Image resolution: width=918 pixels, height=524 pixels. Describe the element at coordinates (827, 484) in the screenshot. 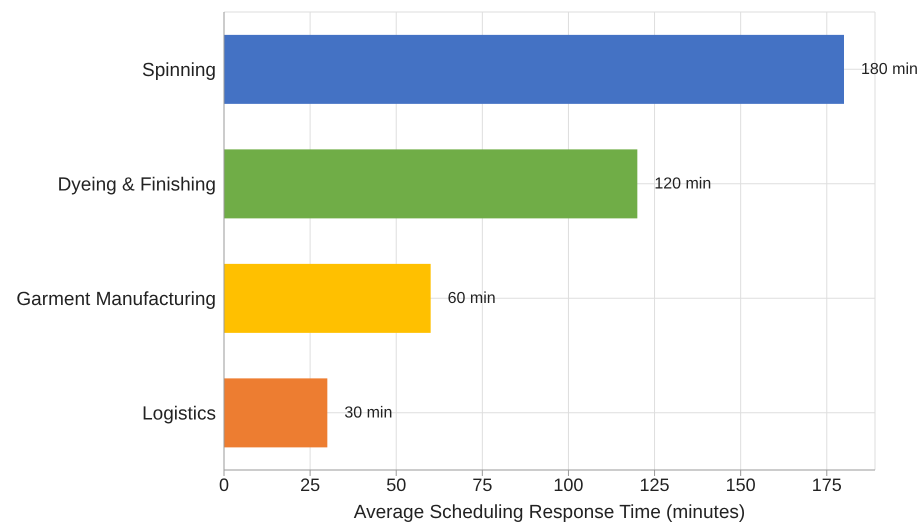

I see `x-tick-label: 175` at that location.